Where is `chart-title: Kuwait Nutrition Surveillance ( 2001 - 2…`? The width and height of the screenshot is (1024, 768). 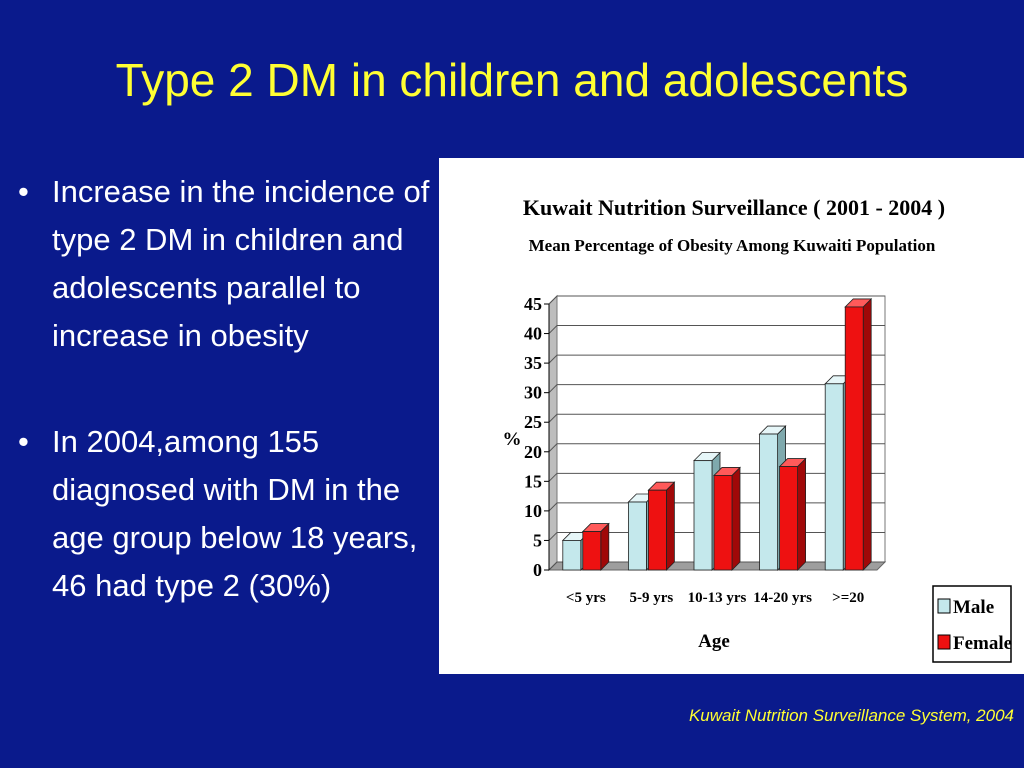 chart-title: Kuwait Nutrition Surveillance ( 2001 - 2… is located at coordinates (734, 207).